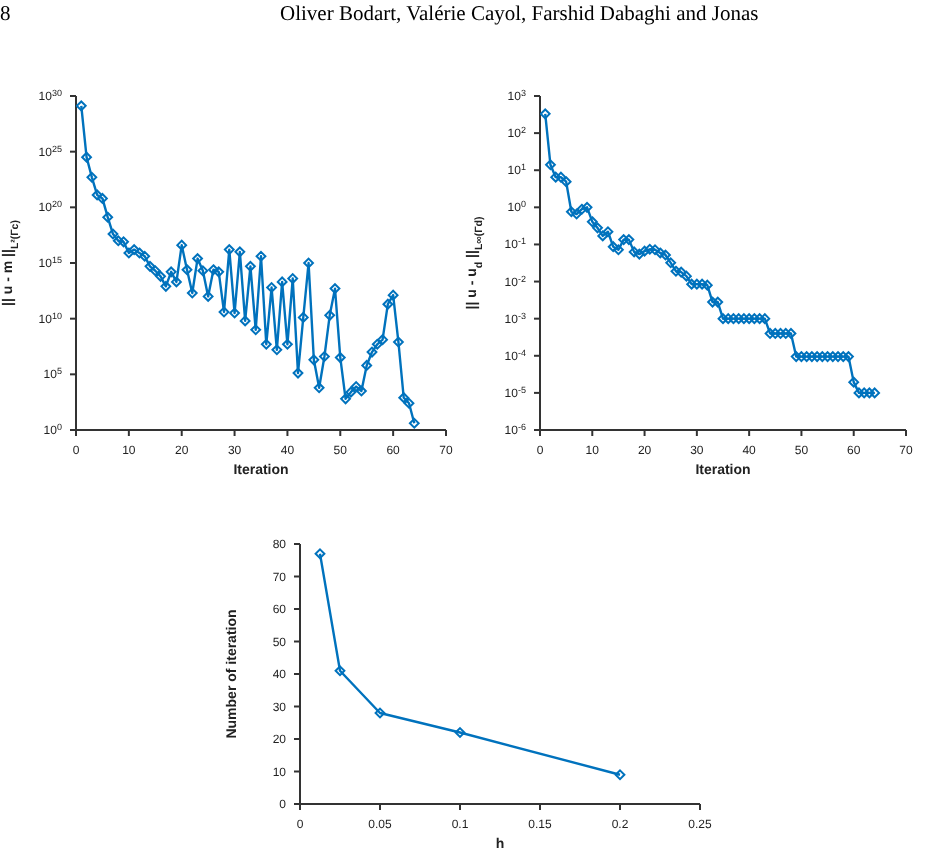 The image size is (930, 864). I want to click on text: Oliver Bodart, Valérie Cayol, Farshid Dabaghi and Jonas, so click(519, 15).